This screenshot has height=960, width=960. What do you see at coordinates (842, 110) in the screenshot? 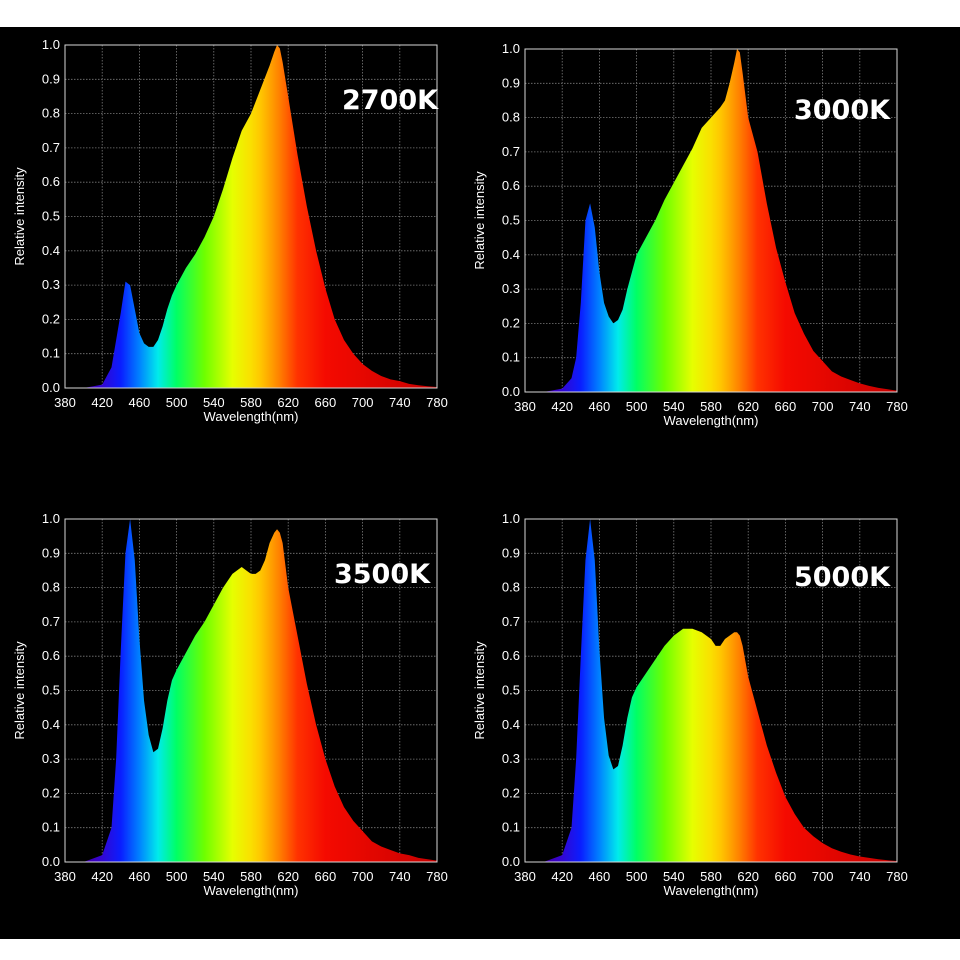
I see `cct-annotation: 3000K` at bounding box center [842, 110].